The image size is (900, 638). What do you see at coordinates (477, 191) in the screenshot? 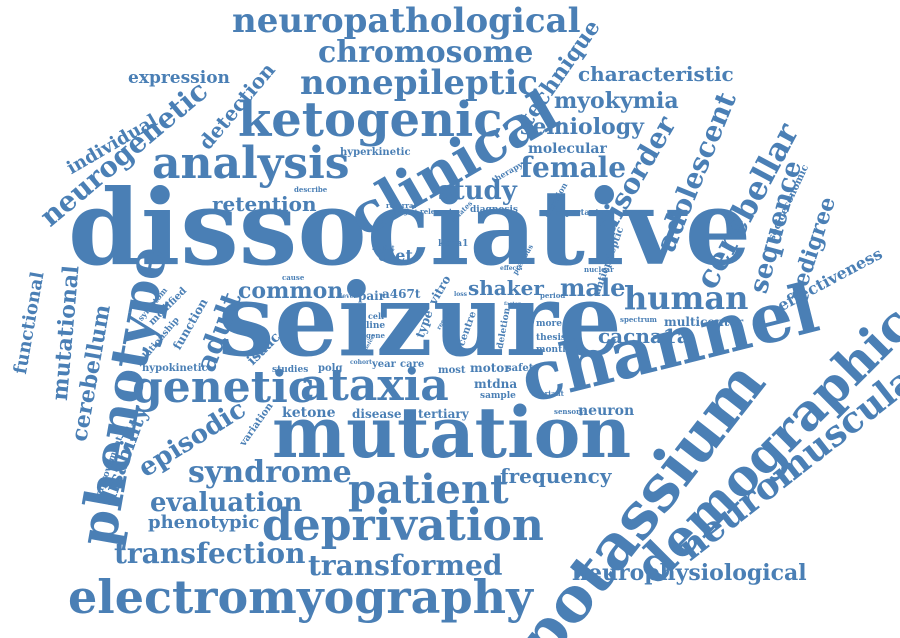
I see `word-study: study` at bounding box center [477, 191].